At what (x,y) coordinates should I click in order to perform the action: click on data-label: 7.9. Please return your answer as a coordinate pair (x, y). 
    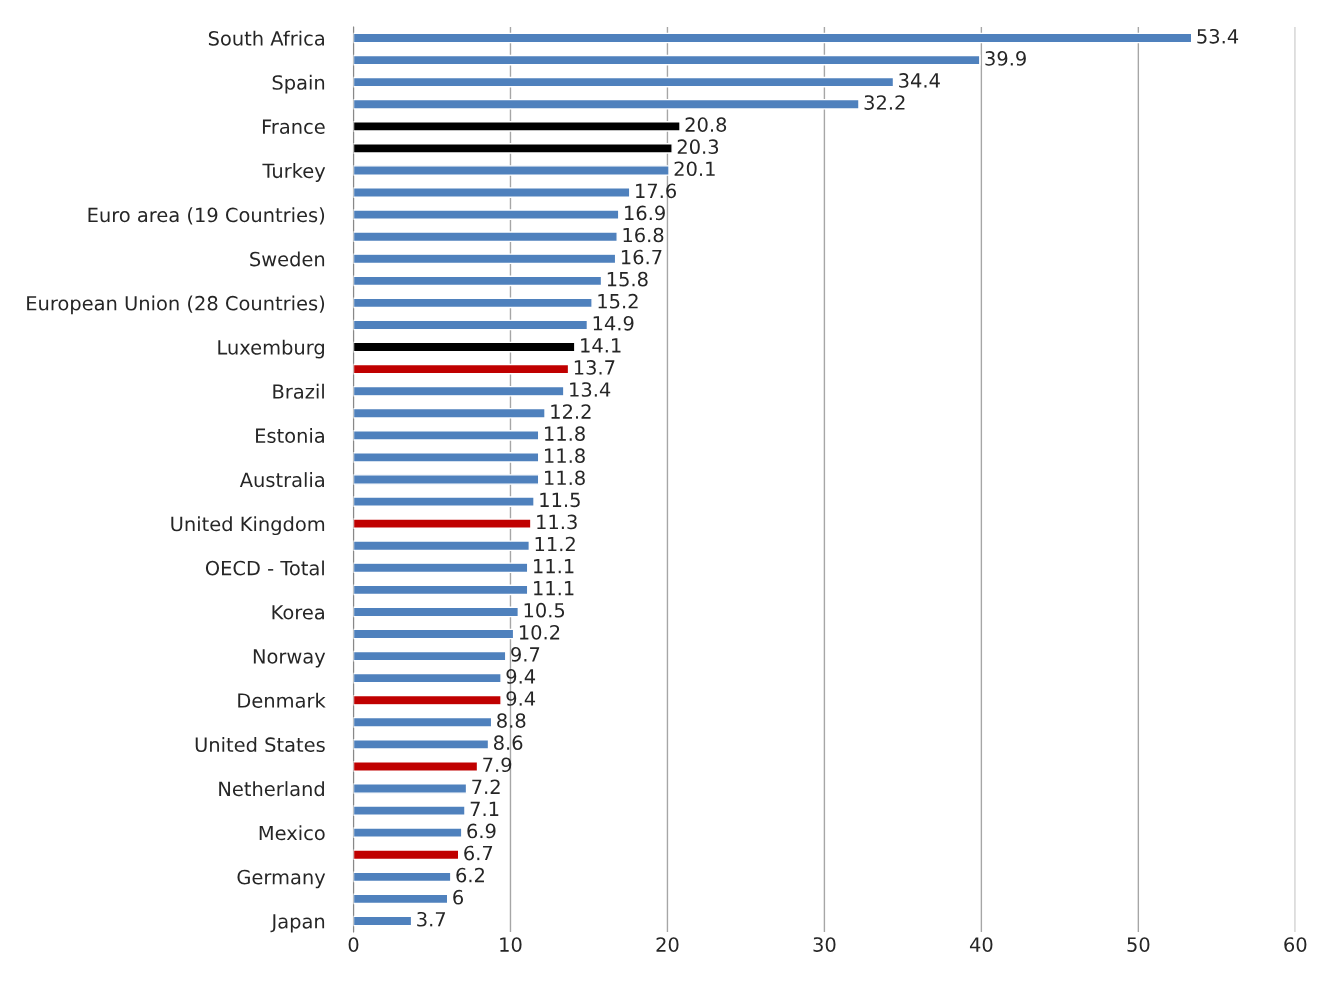
    Looking at the image, I should click on (497, 765).